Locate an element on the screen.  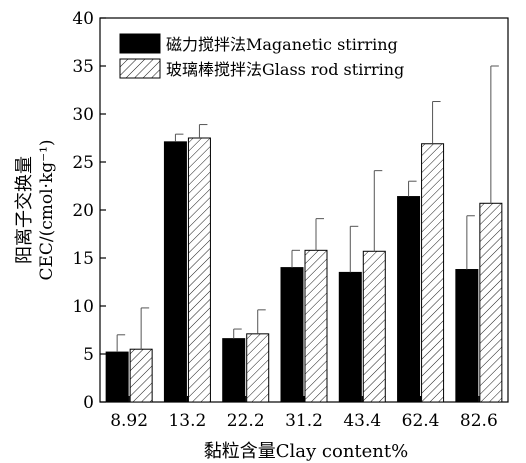
bar-magnetic-62.4 is located at coordinates (409, 299).